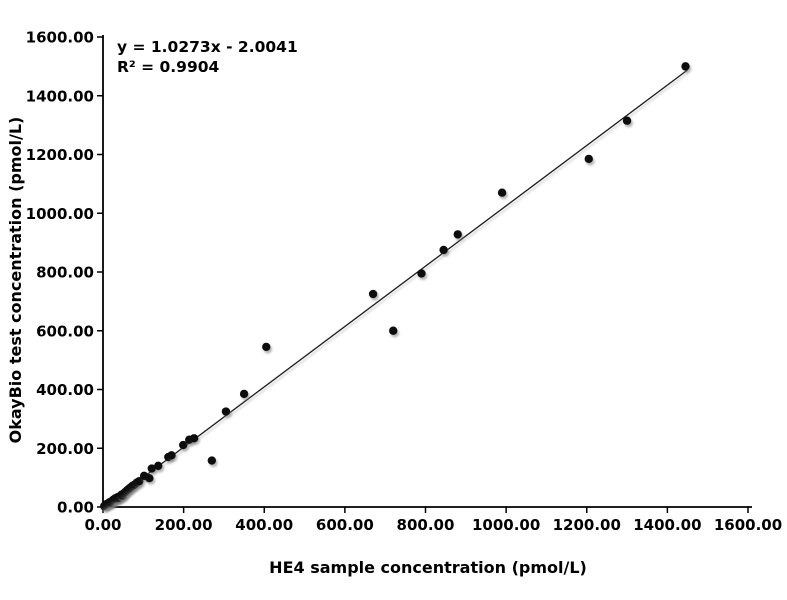 Image resolution: width=787 pixels, height=600 pixels. I want to click on y-tick-label: 1600.00, so click(60, 38).